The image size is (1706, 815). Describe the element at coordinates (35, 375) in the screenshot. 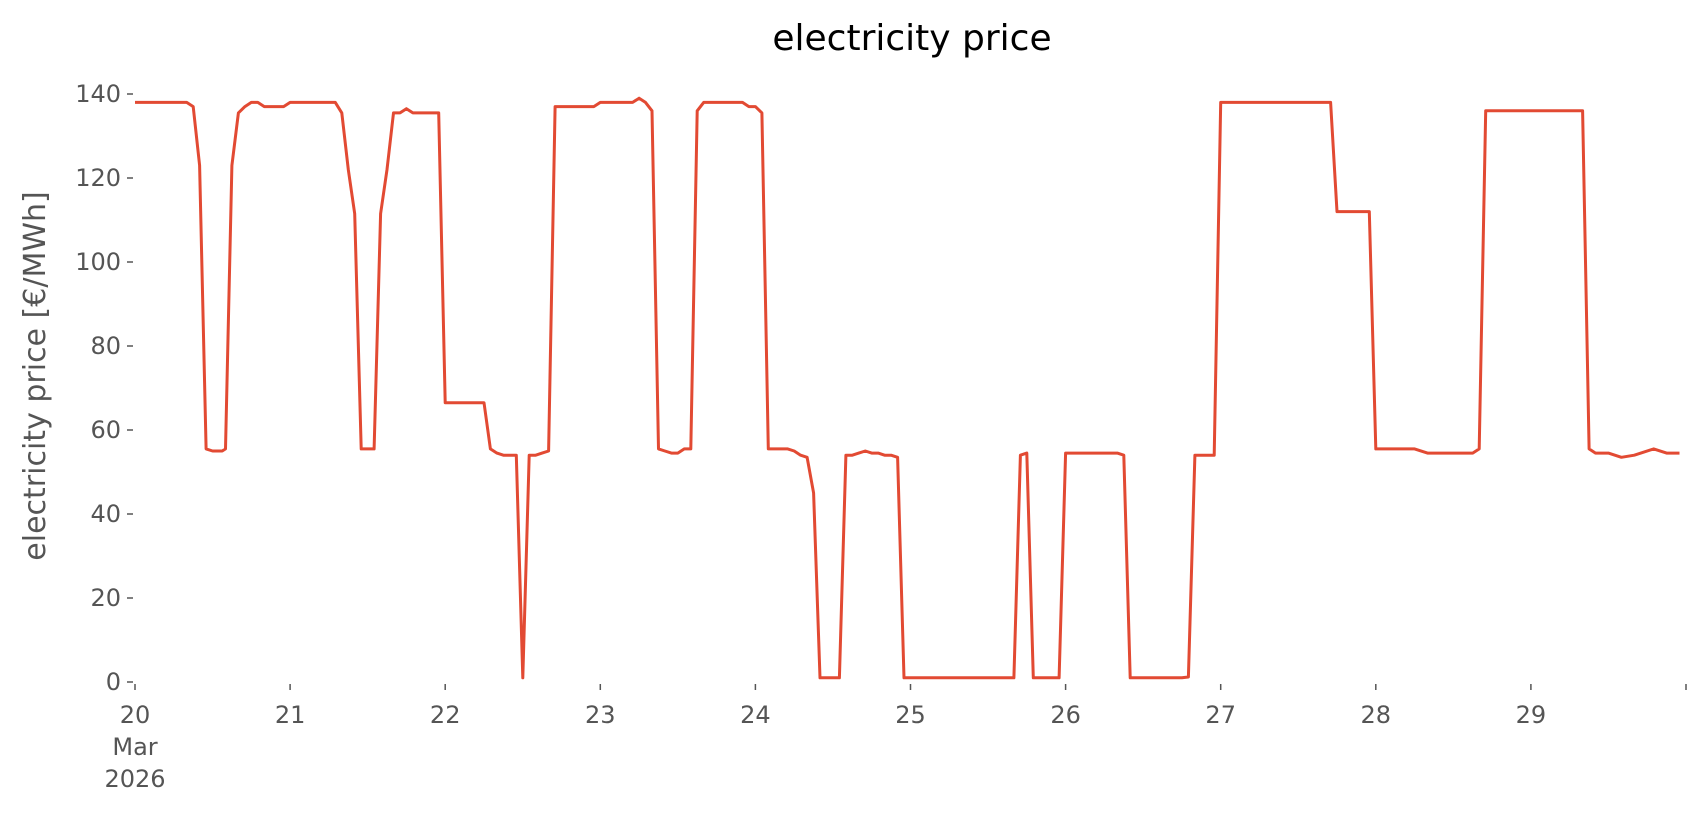

I see `y-axis-label: electricity price [€/MWh]` at that location.